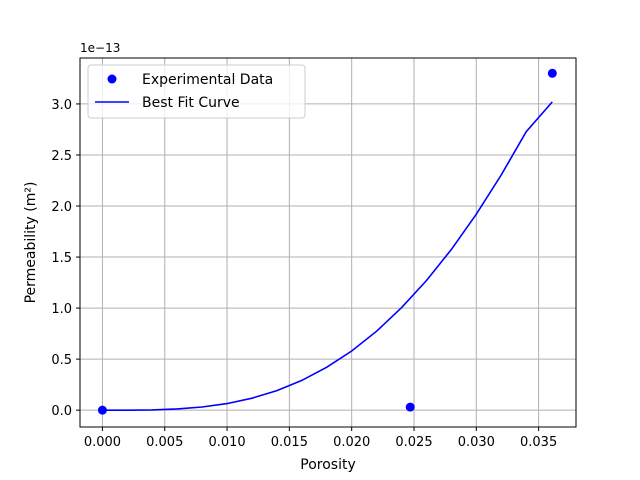 The image size is (640, 480). What do you see at coordinates (61, 207) in the screenshot?
I see `y-tick-label: 2.0` at bounding box center [61, 207].